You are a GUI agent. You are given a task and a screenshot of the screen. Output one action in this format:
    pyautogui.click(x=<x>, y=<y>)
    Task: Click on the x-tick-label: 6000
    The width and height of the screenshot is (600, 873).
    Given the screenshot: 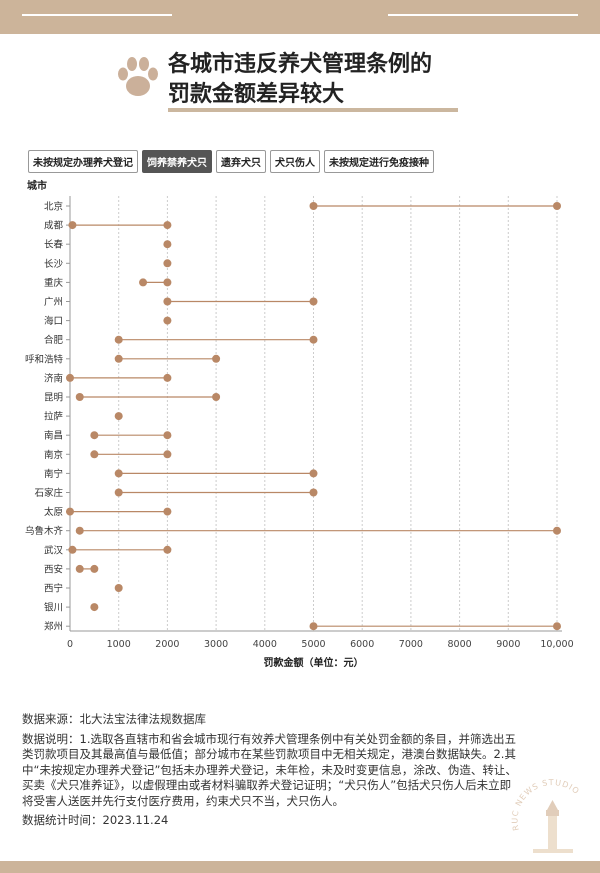 What is the action you would take?
    pyautogui.click(x=362, y=644)
    